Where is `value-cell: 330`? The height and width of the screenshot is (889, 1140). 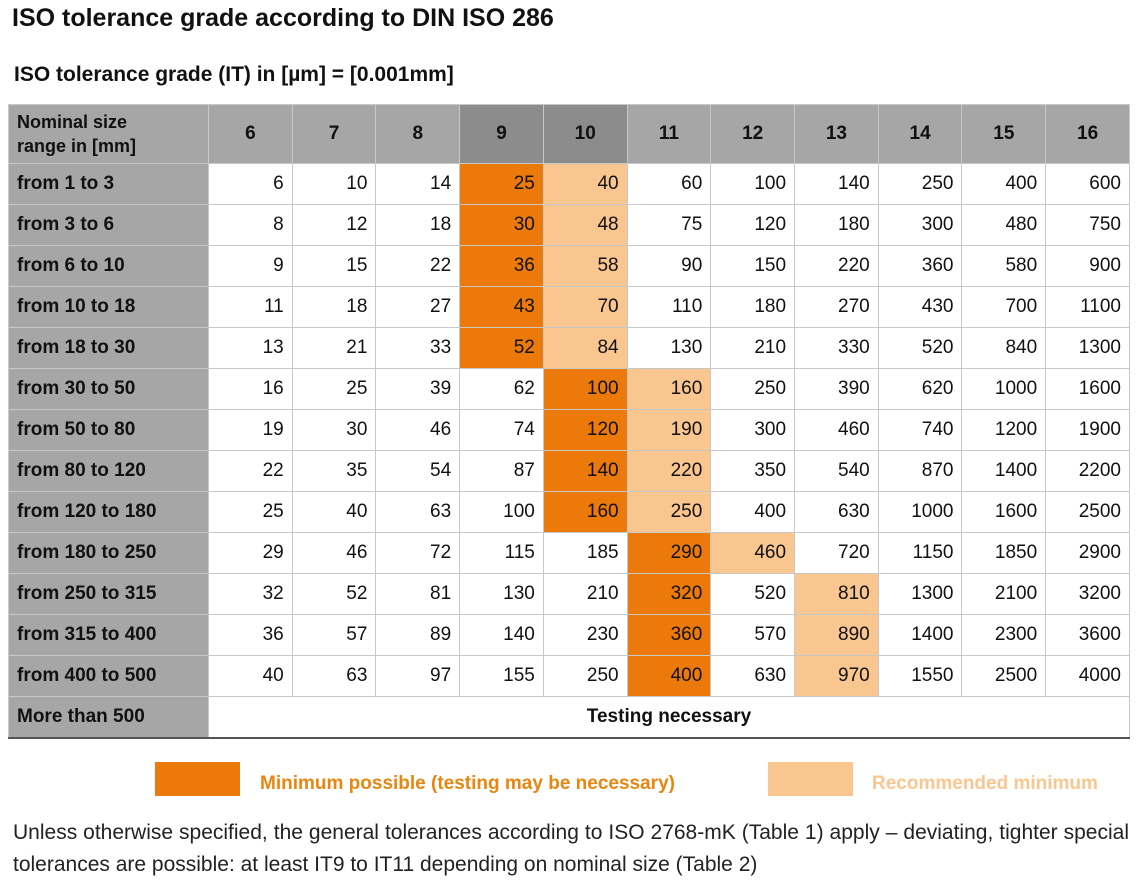
value-cell: 330 is located at coordinates (836, 348).